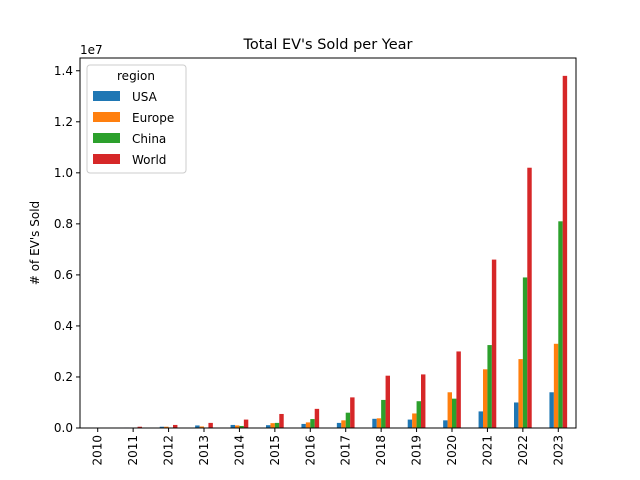  Describe the element at coordinates (63, 275) in the screenshot. I see `y-tick-label: 0.6` at that location.